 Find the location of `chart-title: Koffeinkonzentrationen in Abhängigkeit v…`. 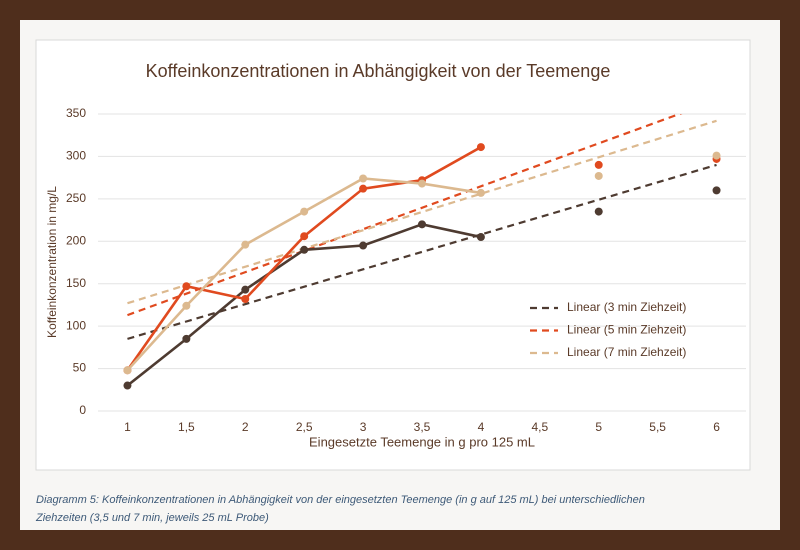

chart-title: Koffeinkonzentrationen in Abhängigkeit v… is located at coordinates (378, 71).